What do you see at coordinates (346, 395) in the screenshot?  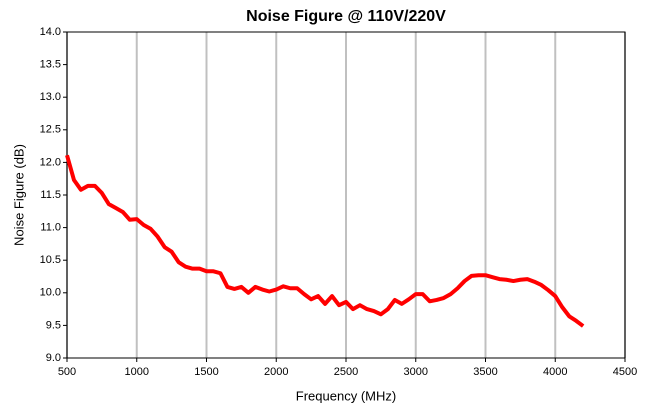 I see `x-axis-label: Frequency (MHz)` at bounding box center [346, 395].